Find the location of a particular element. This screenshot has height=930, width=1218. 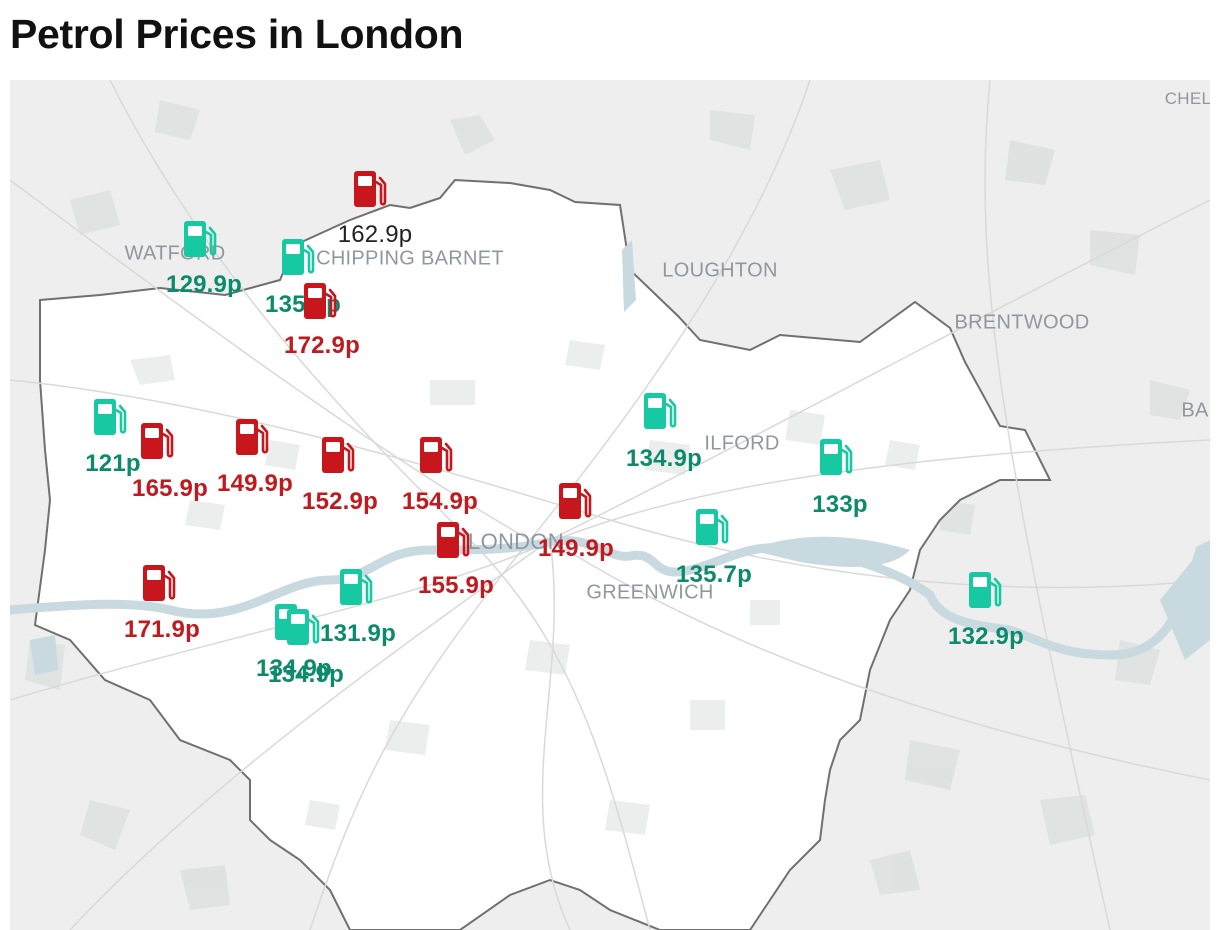

page-title: Petrol Prices in London is located at coordinates (237, 34).